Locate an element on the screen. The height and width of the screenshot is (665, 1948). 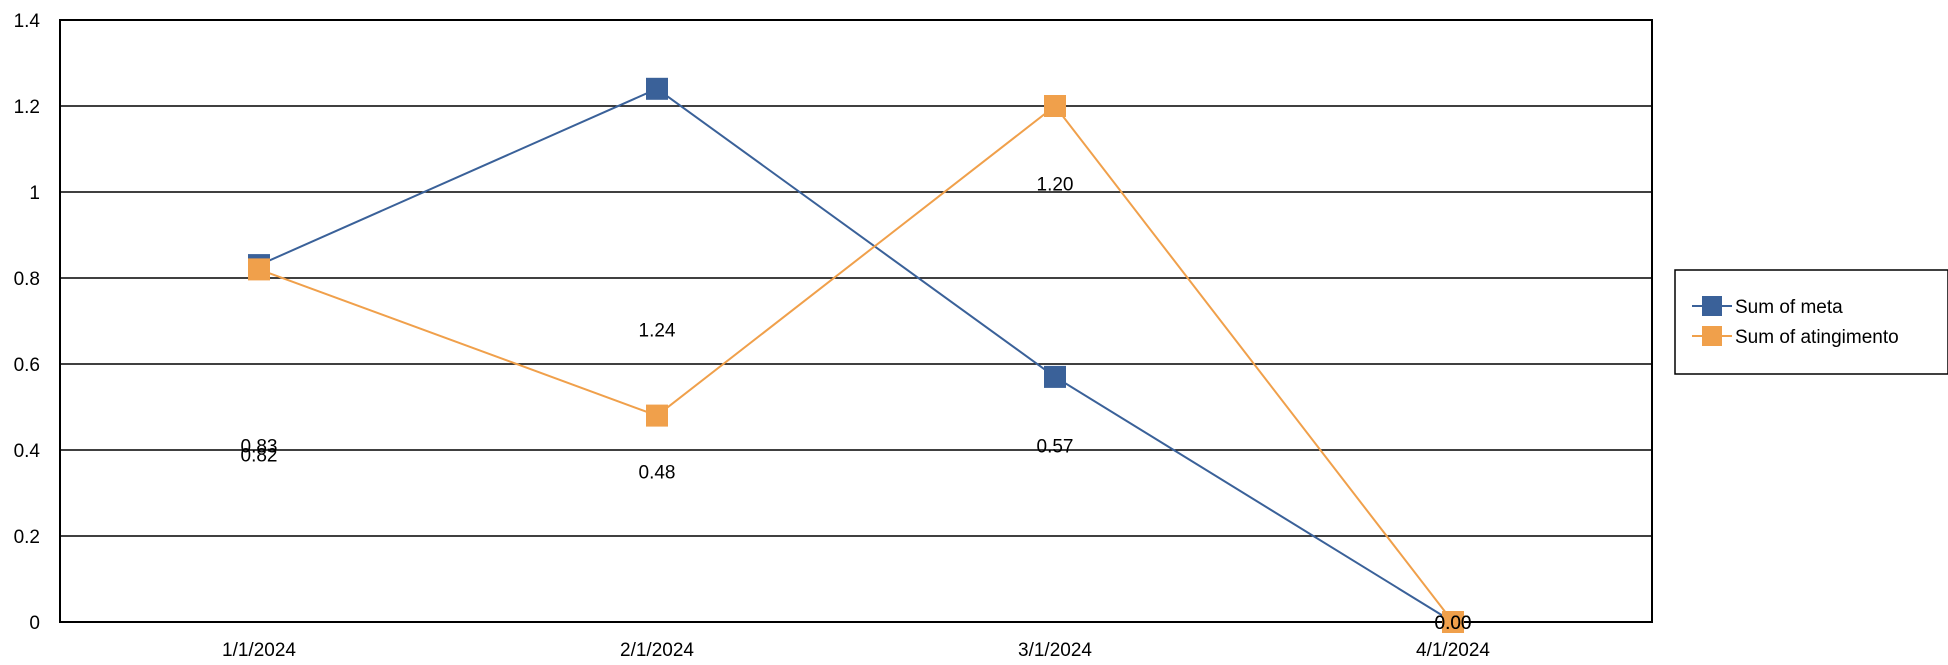
data-label: 0.48 is located at coordinates (657, 473).